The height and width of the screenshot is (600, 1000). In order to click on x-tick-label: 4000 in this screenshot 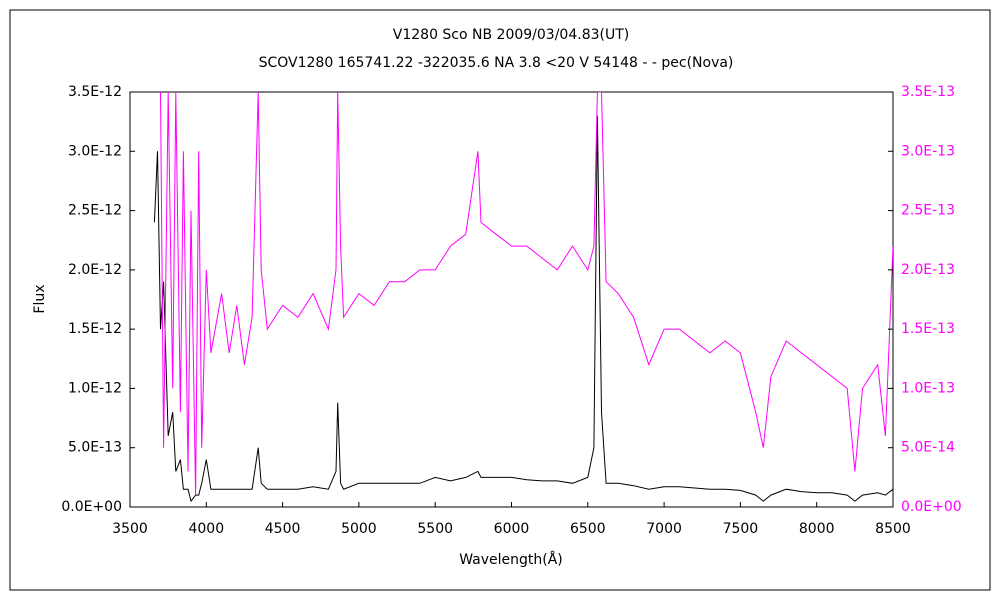, I will do `click(206, 529)`.